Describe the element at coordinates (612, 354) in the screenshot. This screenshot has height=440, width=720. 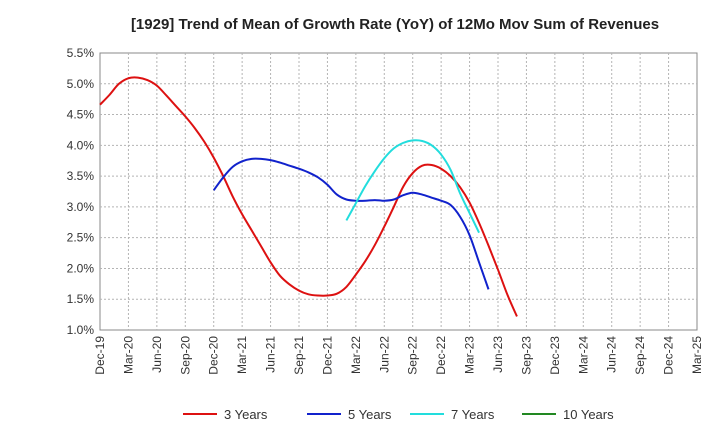
I see `x-tick-label: Jun-24` at that location.